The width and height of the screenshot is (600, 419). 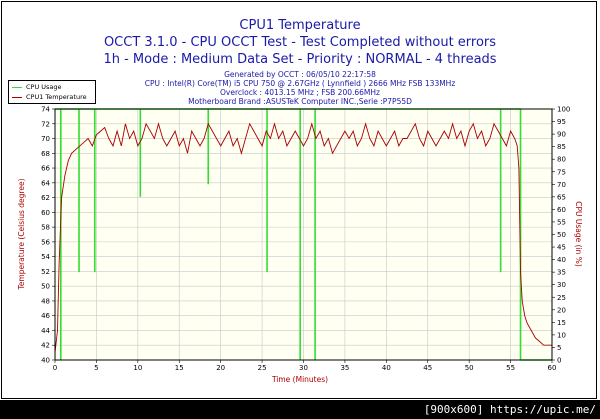 What do you see at coordinates (137, 368) in the screenshot?
I see `x-tick-label: 10` at bounding box center [137, 368].